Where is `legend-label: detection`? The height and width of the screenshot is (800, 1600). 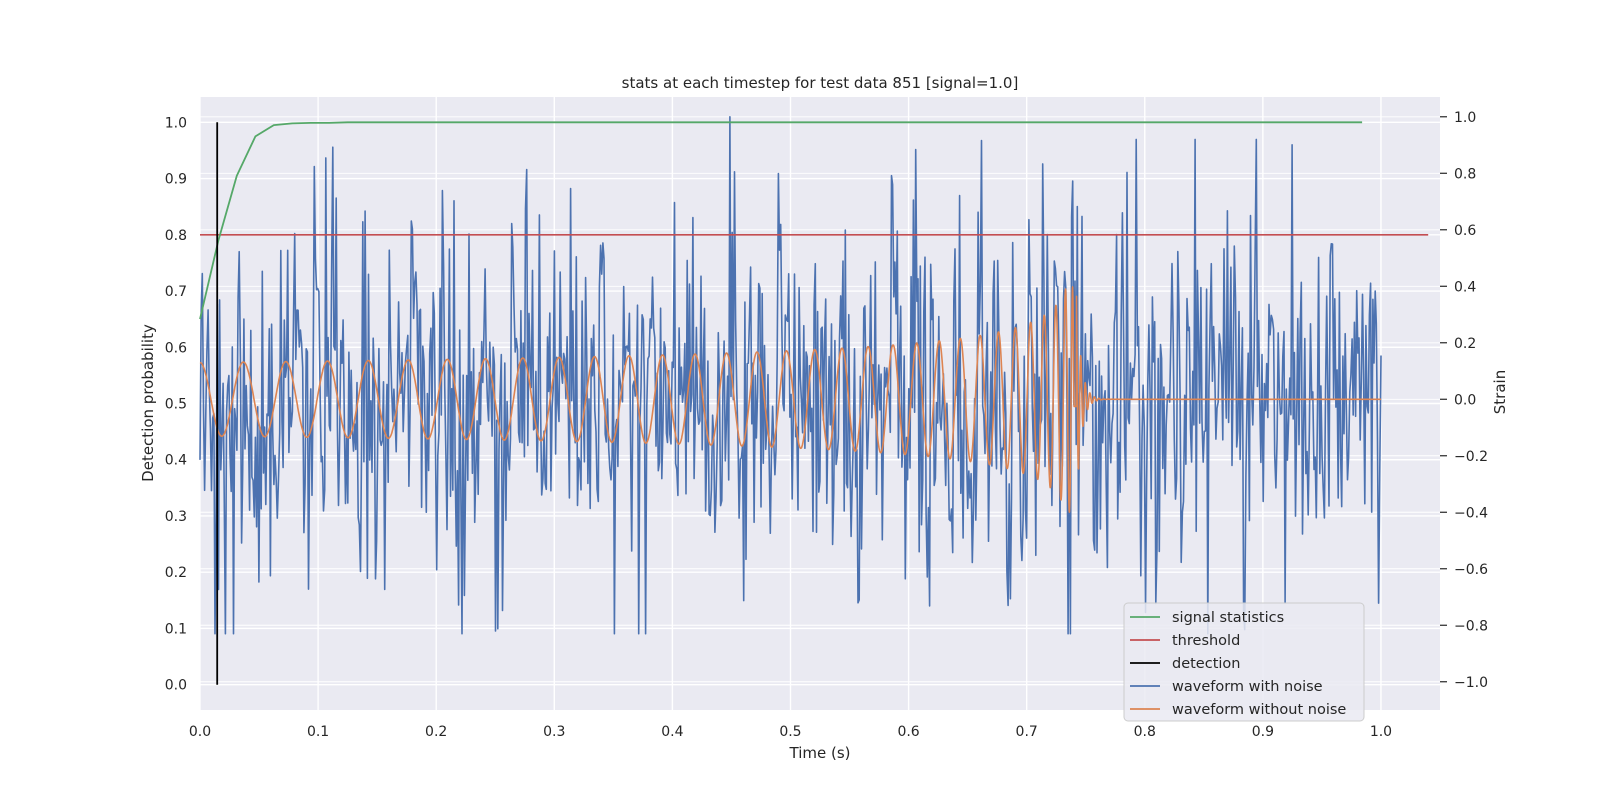 legend-label: detection is located at coordinates (1206, 664).